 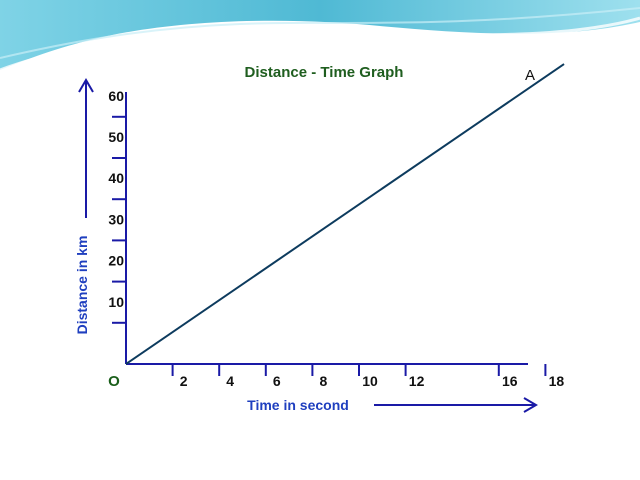 I want to click on x-tick-label: 18, so click(x=557, y=381).